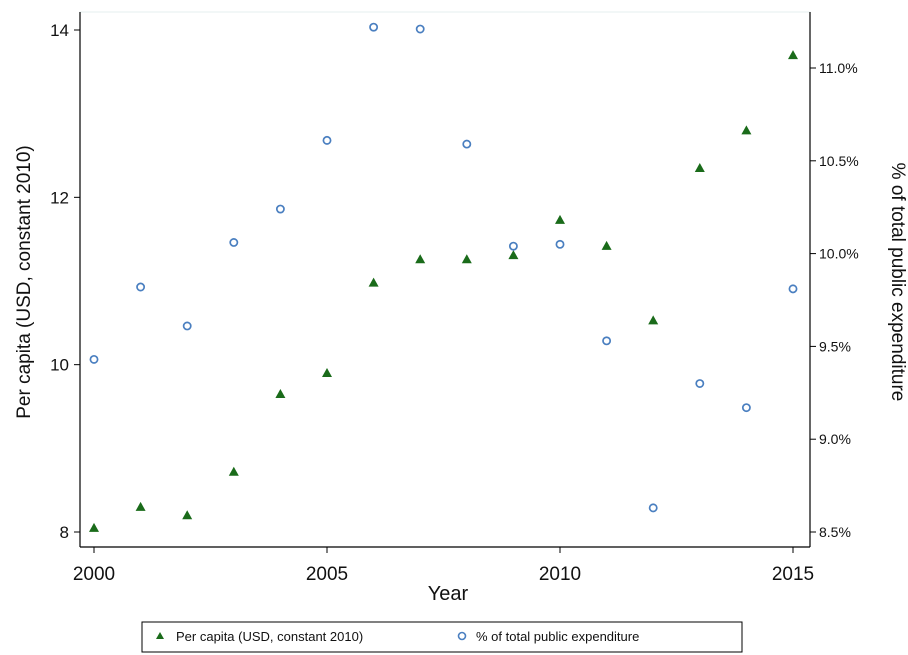  I want to click on per-capita-point-2012, so click(653, 320).